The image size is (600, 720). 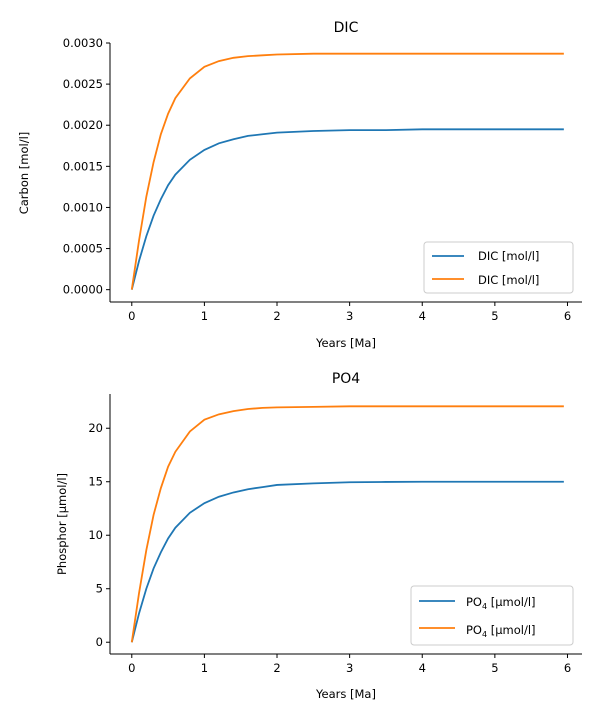 What do you see at coordinates (95, 482) in the screenshot?
I see `po4-y-tick-label: 15` at bounding box center [95, 482].